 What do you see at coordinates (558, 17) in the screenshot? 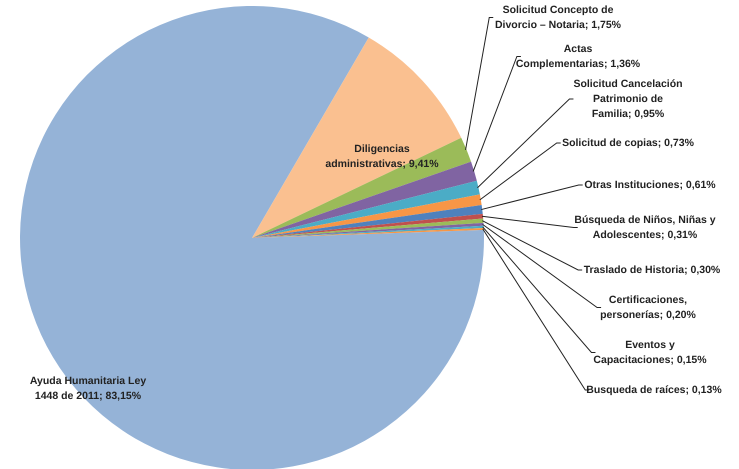
I see `slice-label: Solicitud Concepto de Divorcio – Notaria; 1,75%` at bounding box center [558, 17].